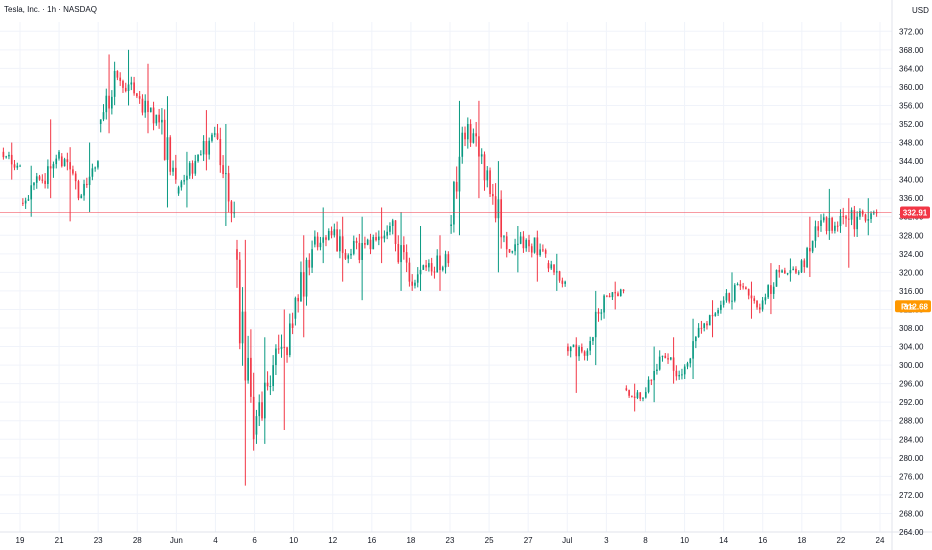 The image size is (932, 550). Describe the element at coordinates (911, 143) in the screenshot. I see `y-tick-label: 348.00` at that location.